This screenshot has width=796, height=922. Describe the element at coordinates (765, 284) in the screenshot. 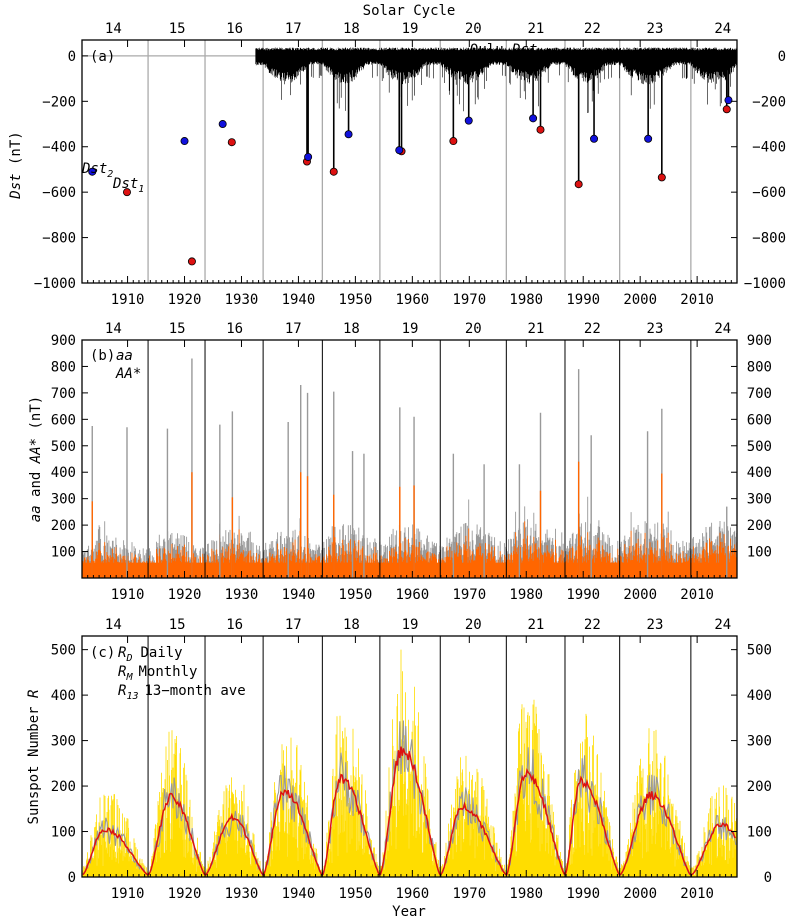

I see `panel-a-ytick-label-right: −1000` at that location.